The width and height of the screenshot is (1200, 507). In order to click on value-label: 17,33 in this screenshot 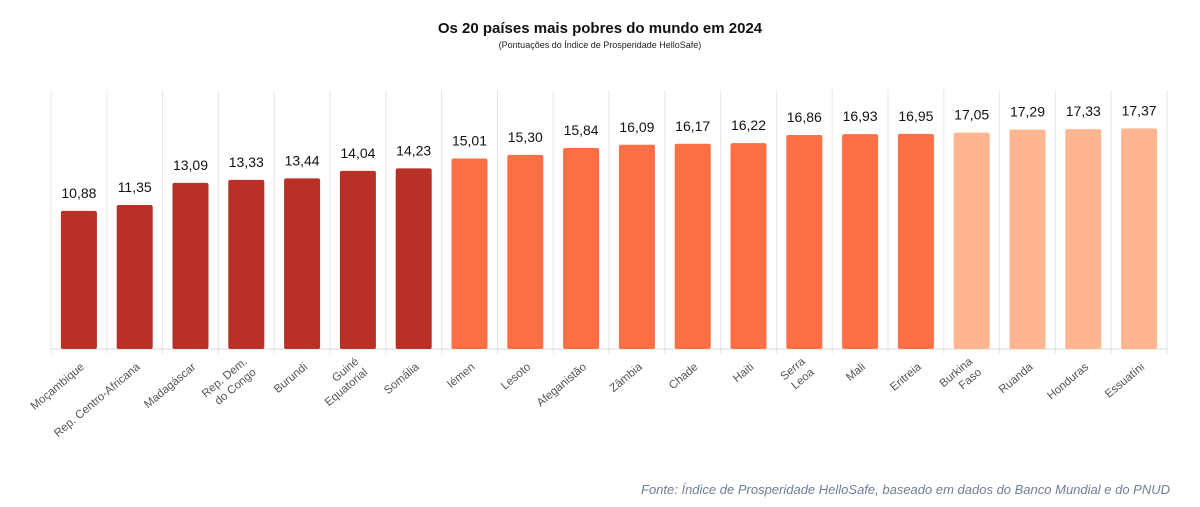, I will do `click(1083, 111)`.